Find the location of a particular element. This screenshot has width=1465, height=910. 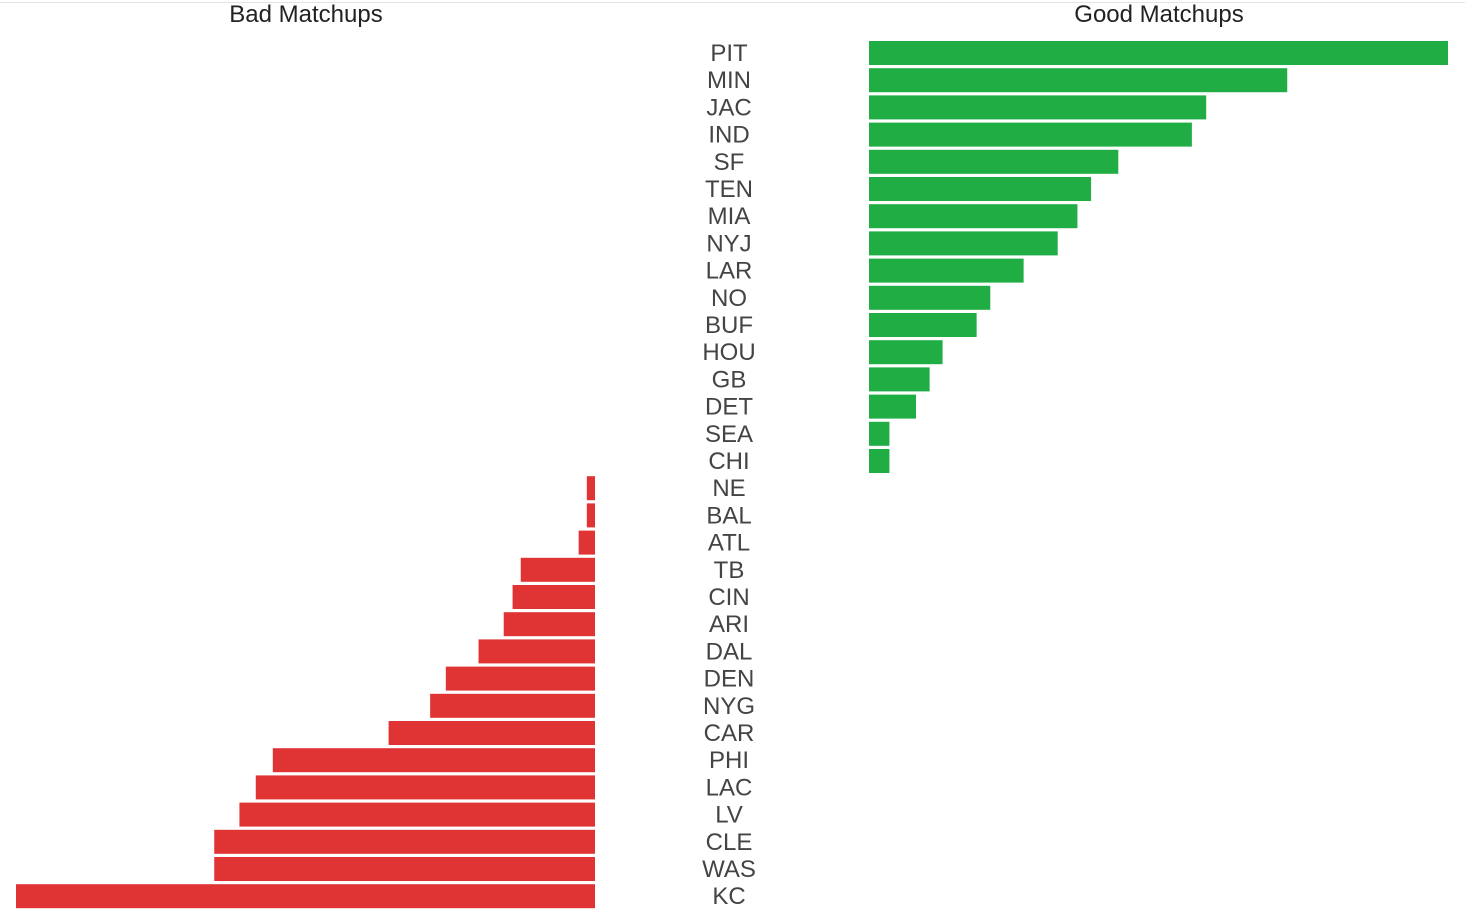

bar-ind is located at coordinates (1030, 134).